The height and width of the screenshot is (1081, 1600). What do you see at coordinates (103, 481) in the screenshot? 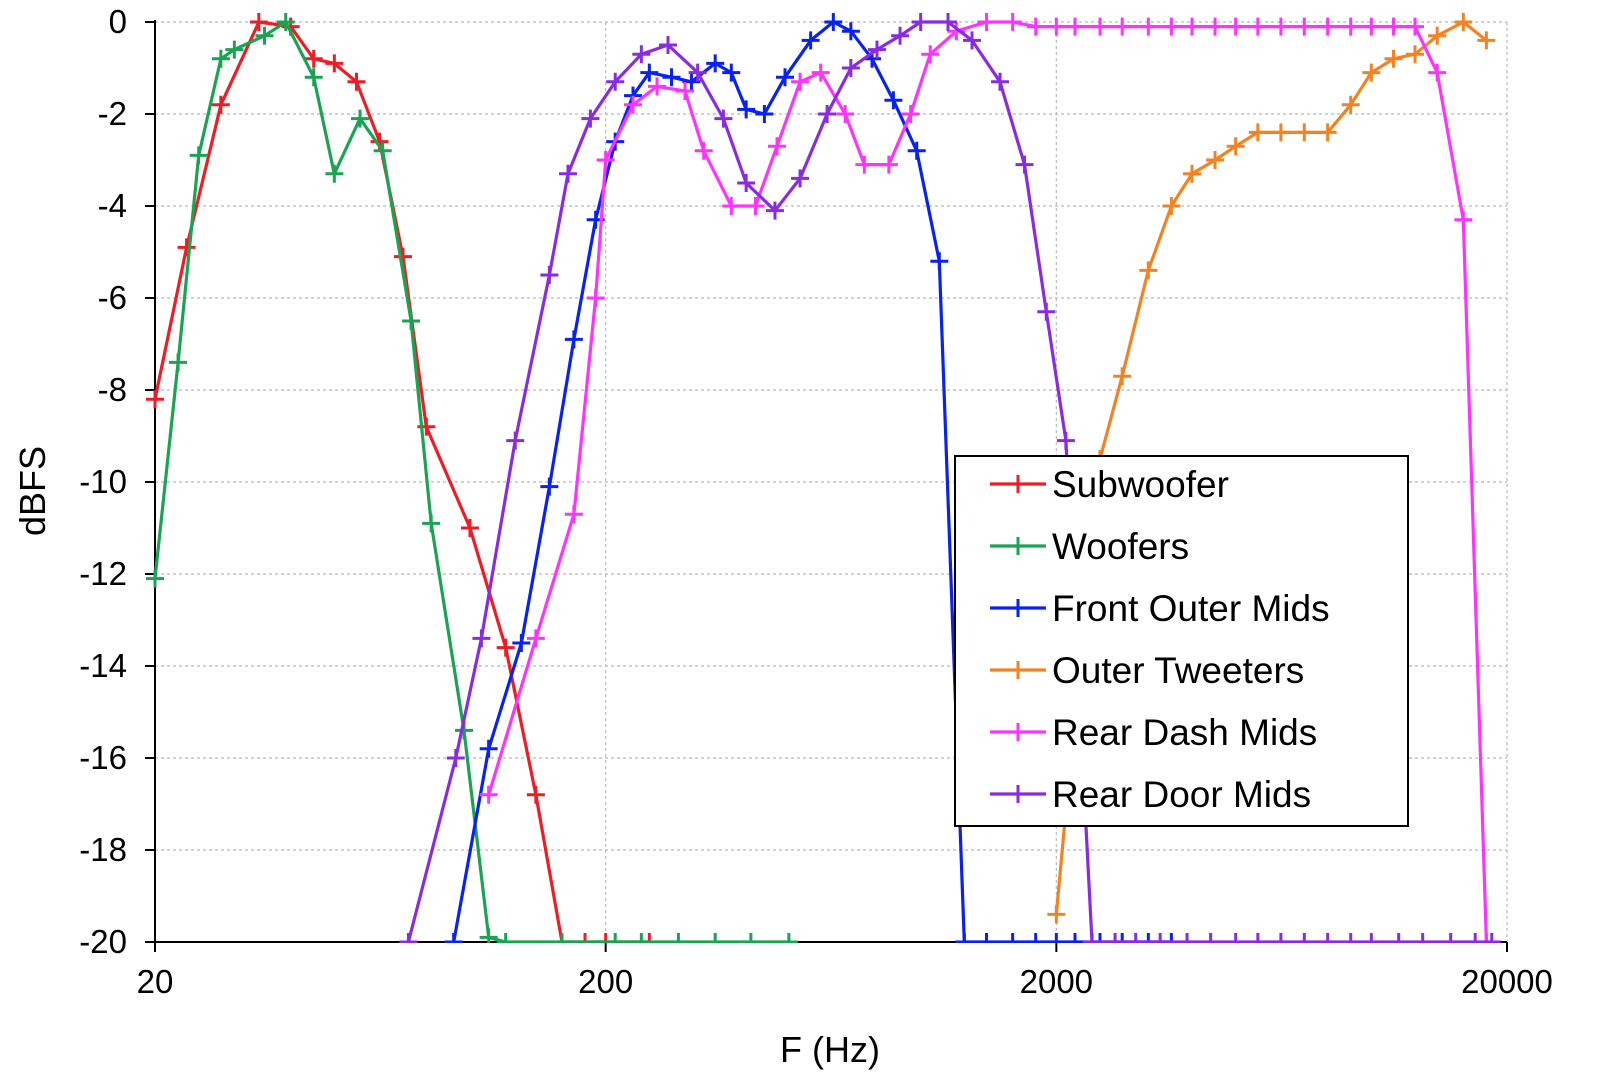
I see `y-tick-label: -10` at bounding box center [103, 481].